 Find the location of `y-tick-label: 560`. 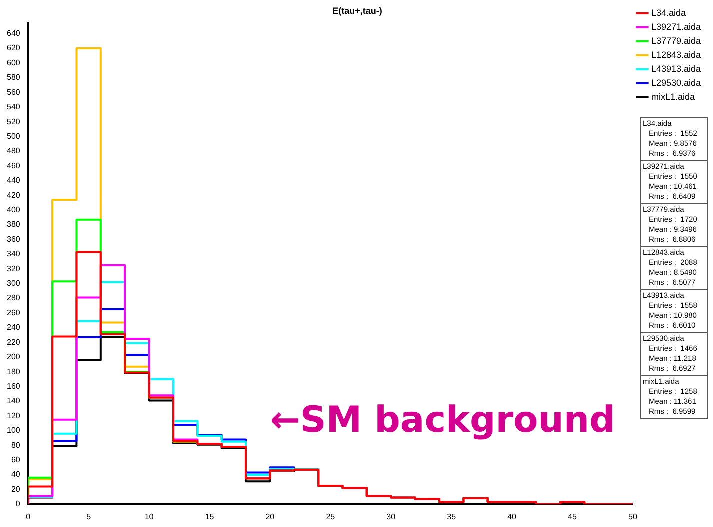

y-tick-label: 560 is located at coordinates (13, 92).